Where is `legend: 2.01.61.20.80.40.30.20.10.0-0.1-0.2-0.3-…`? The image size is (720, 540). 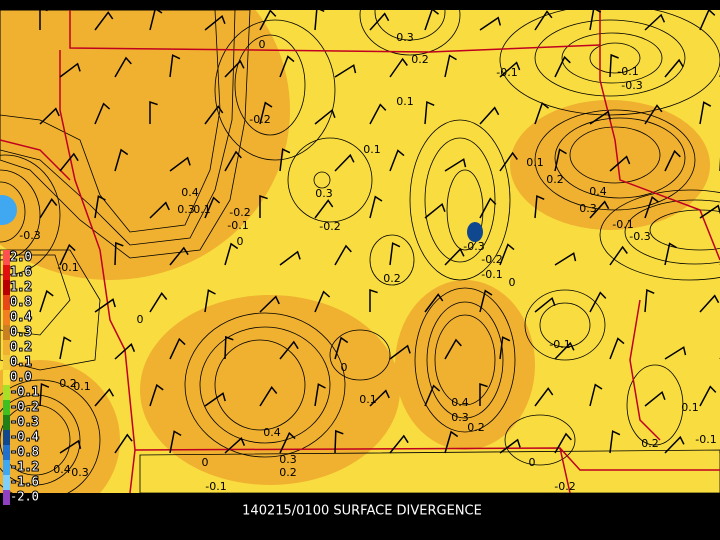
legend: 2.01.61.20.80.40.30.20.10.0-0.1-0.2-0.3-… is located at coordinates (21, 377).